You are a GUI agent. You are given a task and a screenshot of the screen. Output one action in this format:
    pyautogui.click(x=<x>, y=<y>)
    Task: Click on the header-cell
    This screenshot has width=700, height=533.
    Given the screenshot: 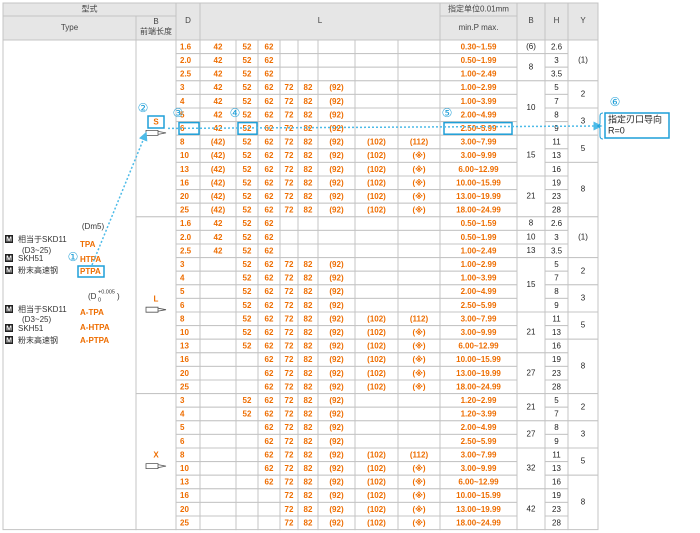 What is the action you would take?
    pyautogui.click(x=583, y=21)
    